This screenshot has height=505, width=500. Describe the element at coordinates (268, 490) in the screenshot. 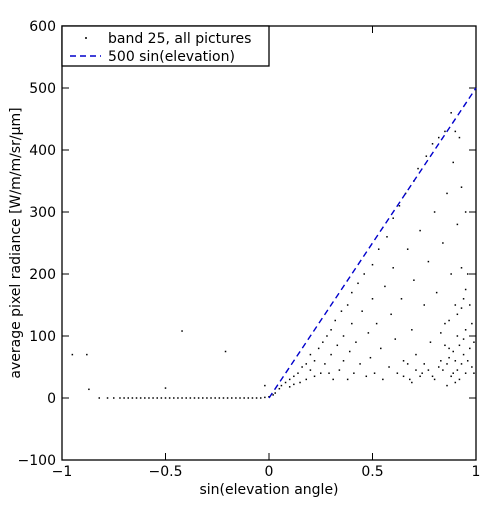

I see `x-axis-label: sin(elevation angle)` at that location.